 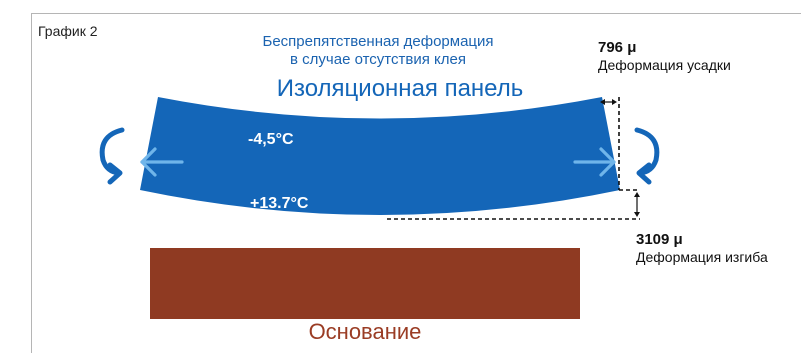 What do you see at coordinates (617, 47) in the screenshot?
I see `shrinkage-value: 796 μ` at bounding box center [617, 47].